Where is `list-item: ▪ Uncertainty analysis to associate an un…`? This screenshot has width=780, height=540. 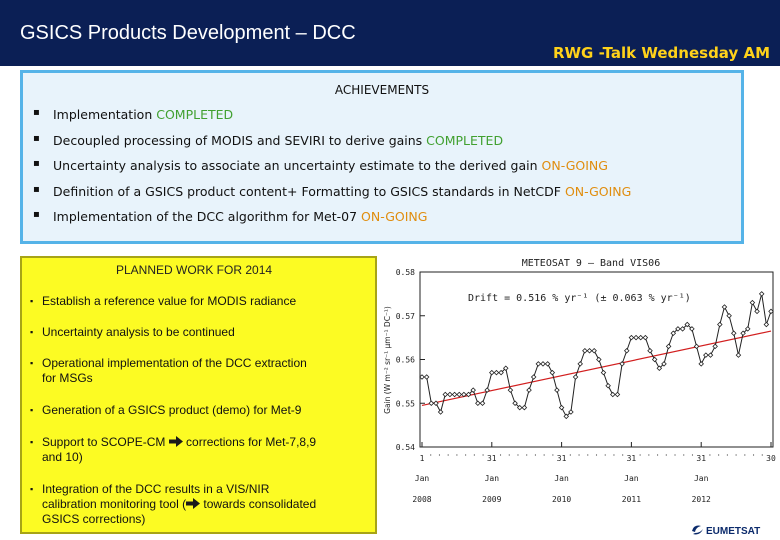 list-item: ▪ Uncertainty analysis to associate an un… is located at coordinates (331, 171).